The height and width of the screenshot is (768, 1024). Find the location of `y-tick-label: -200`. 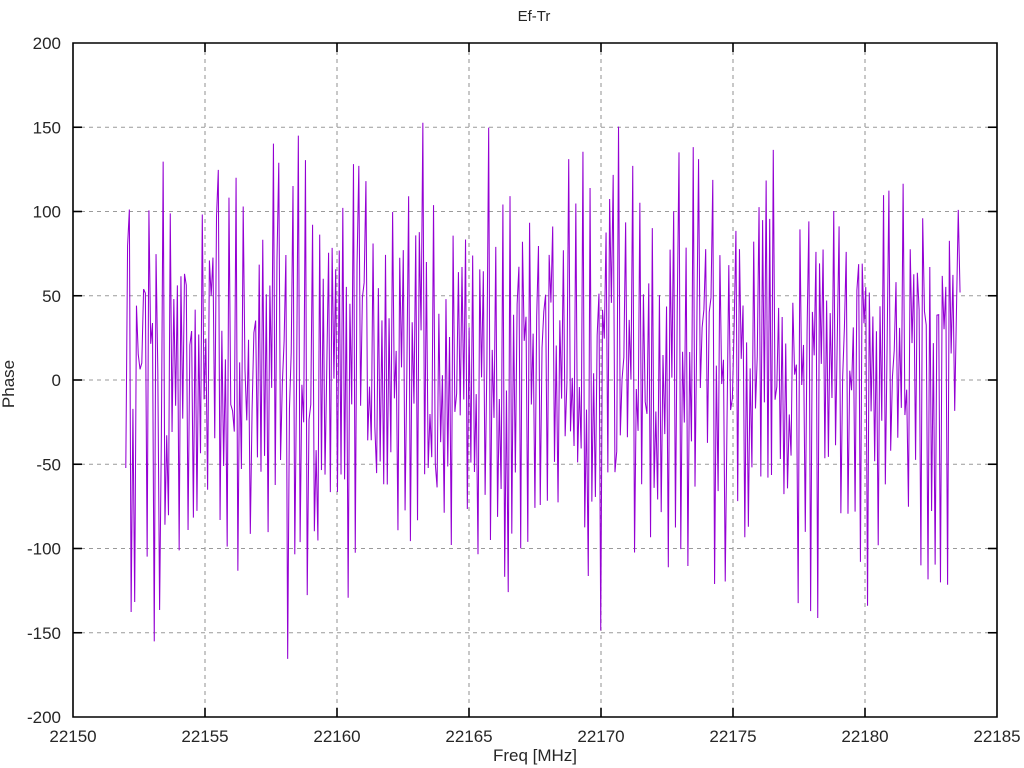

y-tick-label: -200 is located at coordinates (44, 717).